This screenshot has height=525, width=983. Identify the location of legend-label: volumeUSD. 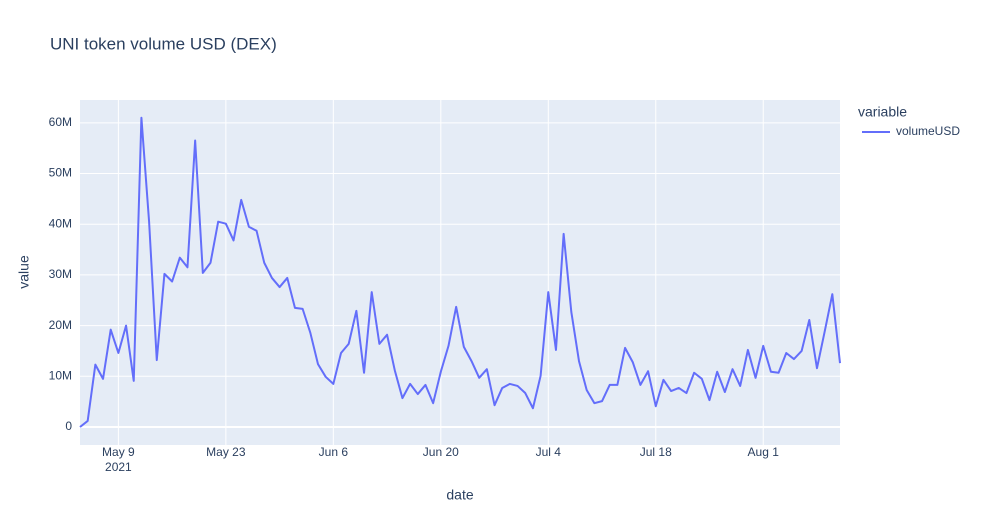
(928, 131).